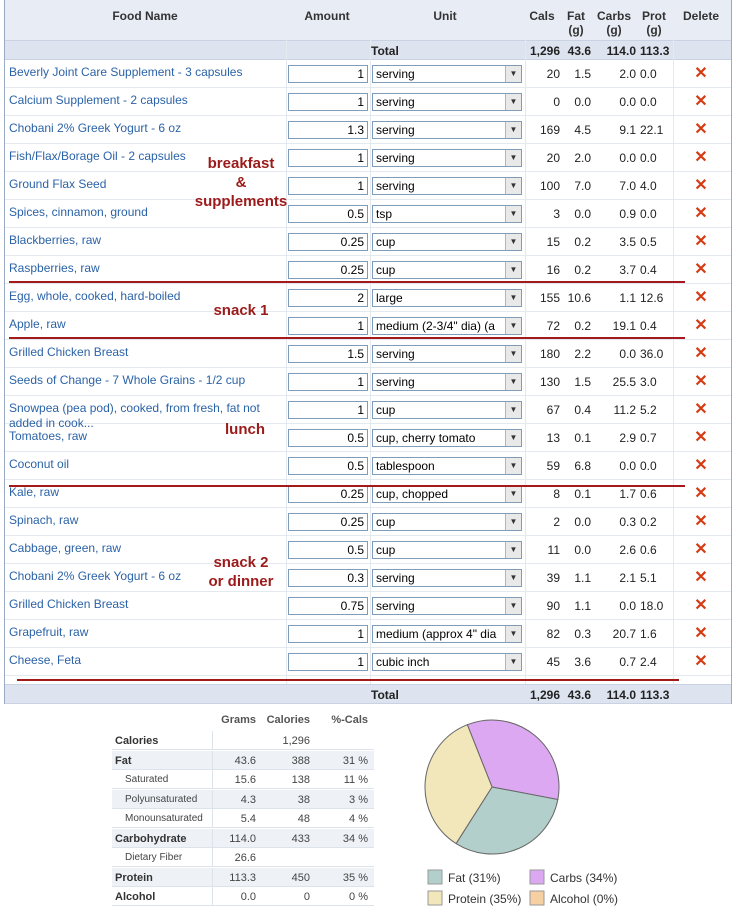 This screenshot has height=913, width=734. I want to click on food-name-text: Cabbage, green, raw, so click(65, 548).